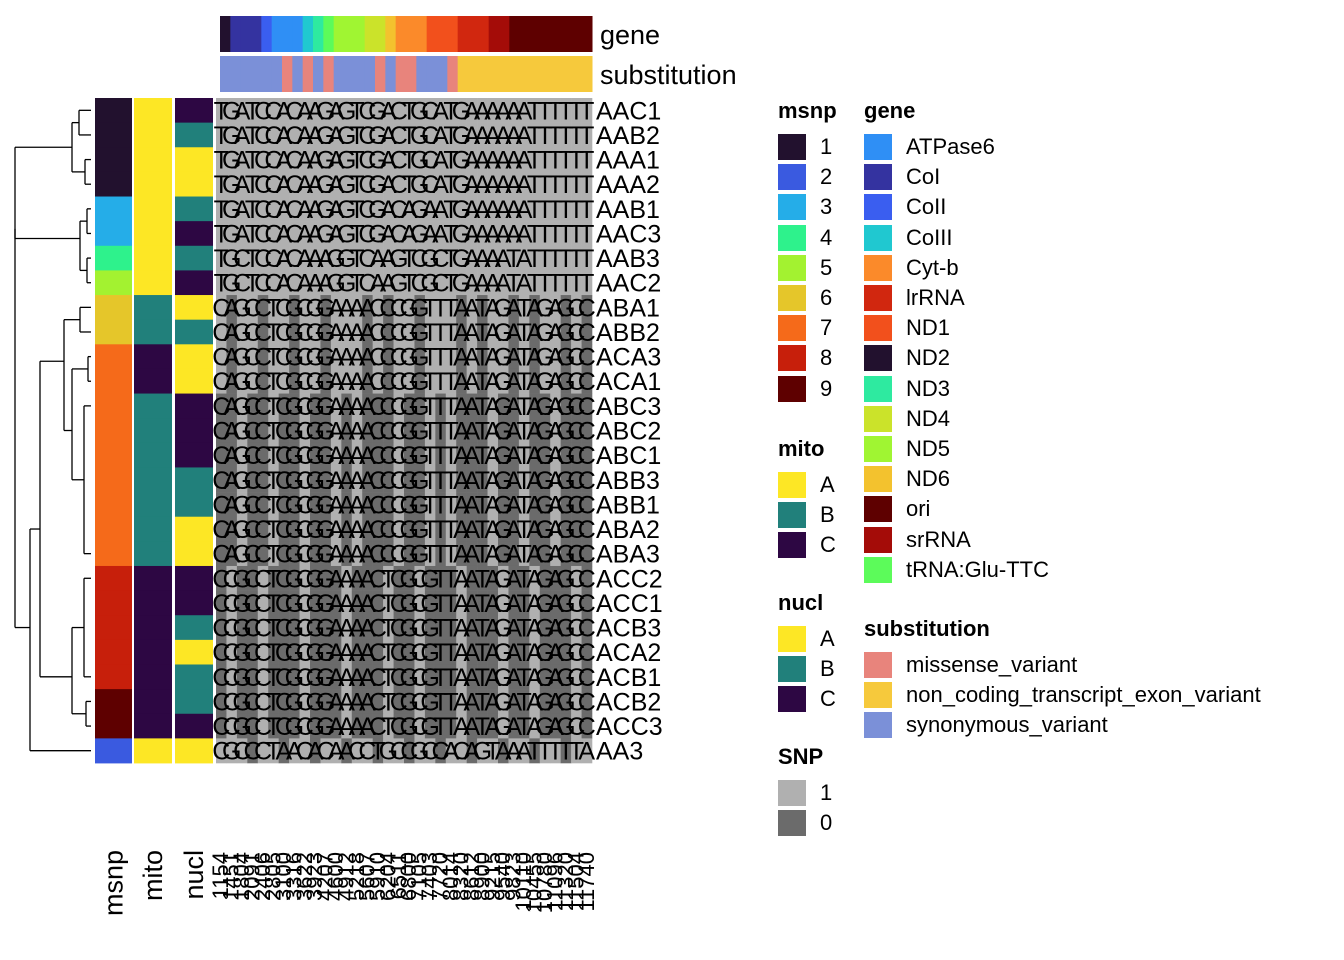 This screenshot has height=960, width=1344. What do you see at coordinates (194, 529) in the screenshot?
I see `nucl-annotation-cell` at bounding box center [194, 529].